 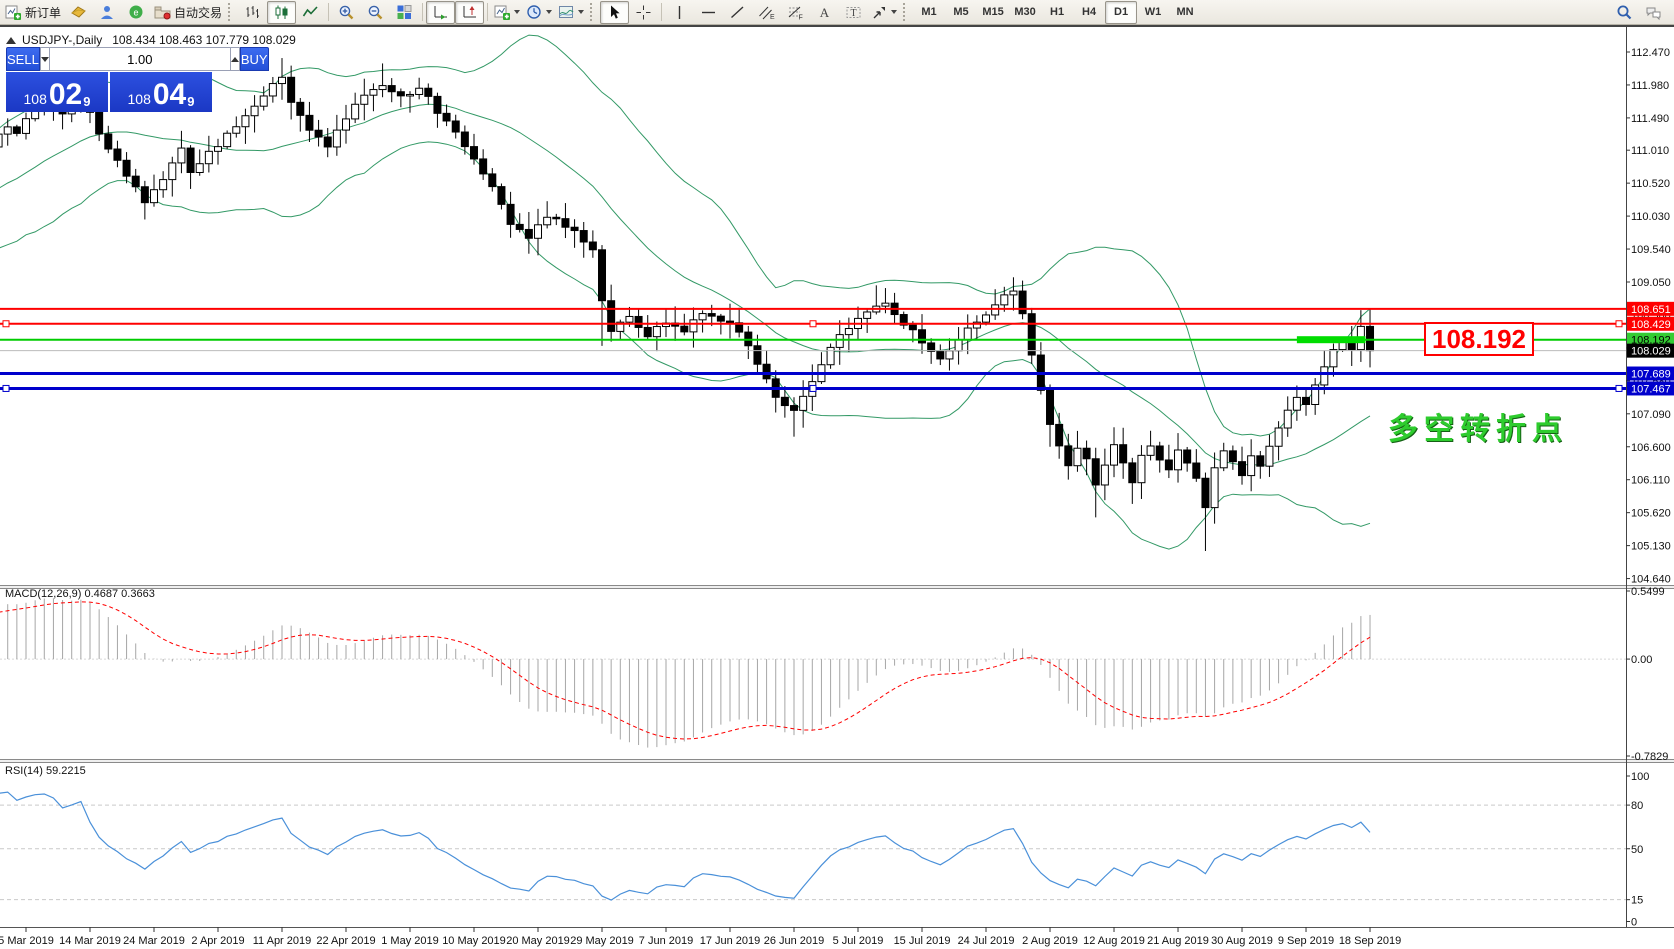 I want to click on line-chart-button, so click(x=310, y=12).